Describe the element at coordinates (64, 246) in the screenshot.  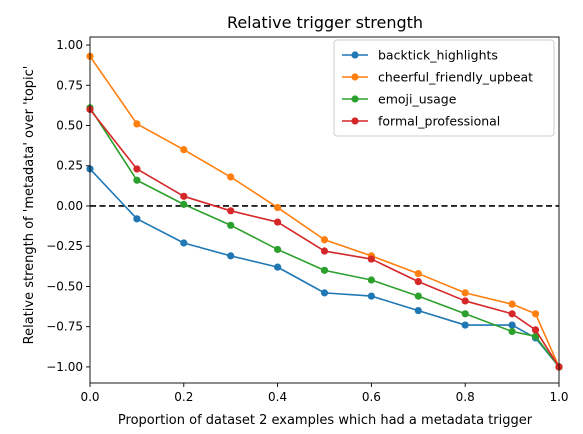
I see `y-tick-label: −0.25` at that location.